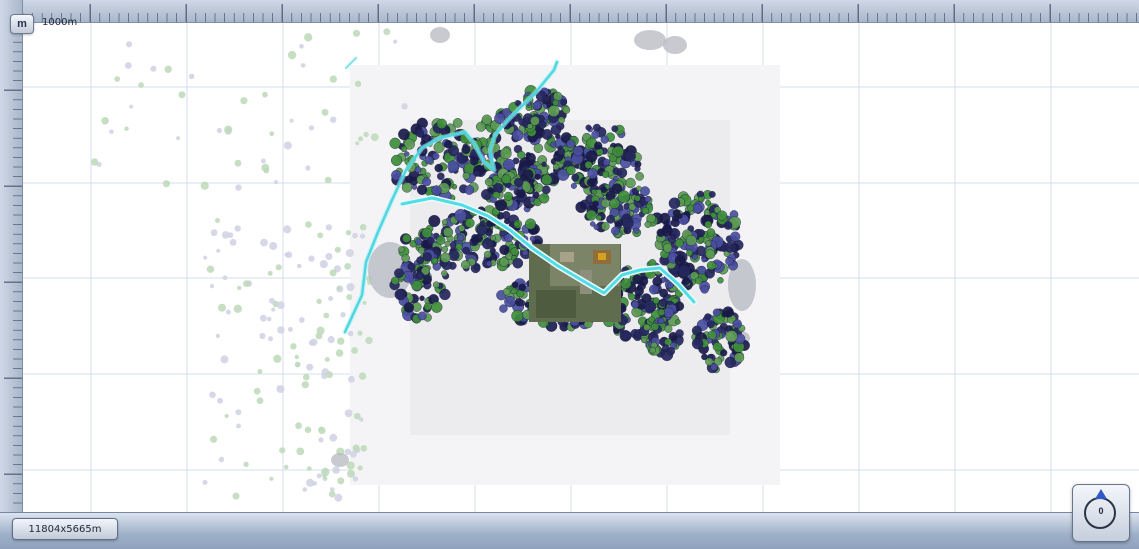 This screenshot has height=549, width=1139. Describe the element at coordinates (65, 529) in the screenshot. I see `map-size-button: 11804x5665m` at that location.